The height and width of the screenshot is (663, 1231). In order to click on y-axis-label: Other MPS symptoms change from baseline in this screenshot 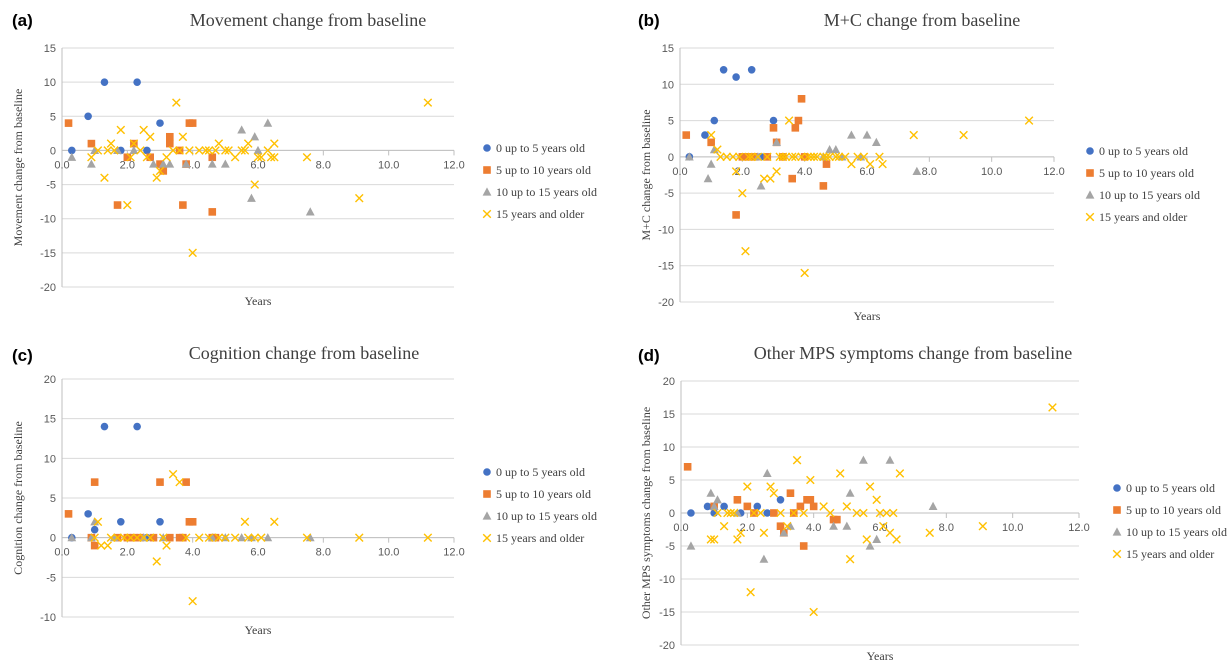, I will do `click(646, 513)`.